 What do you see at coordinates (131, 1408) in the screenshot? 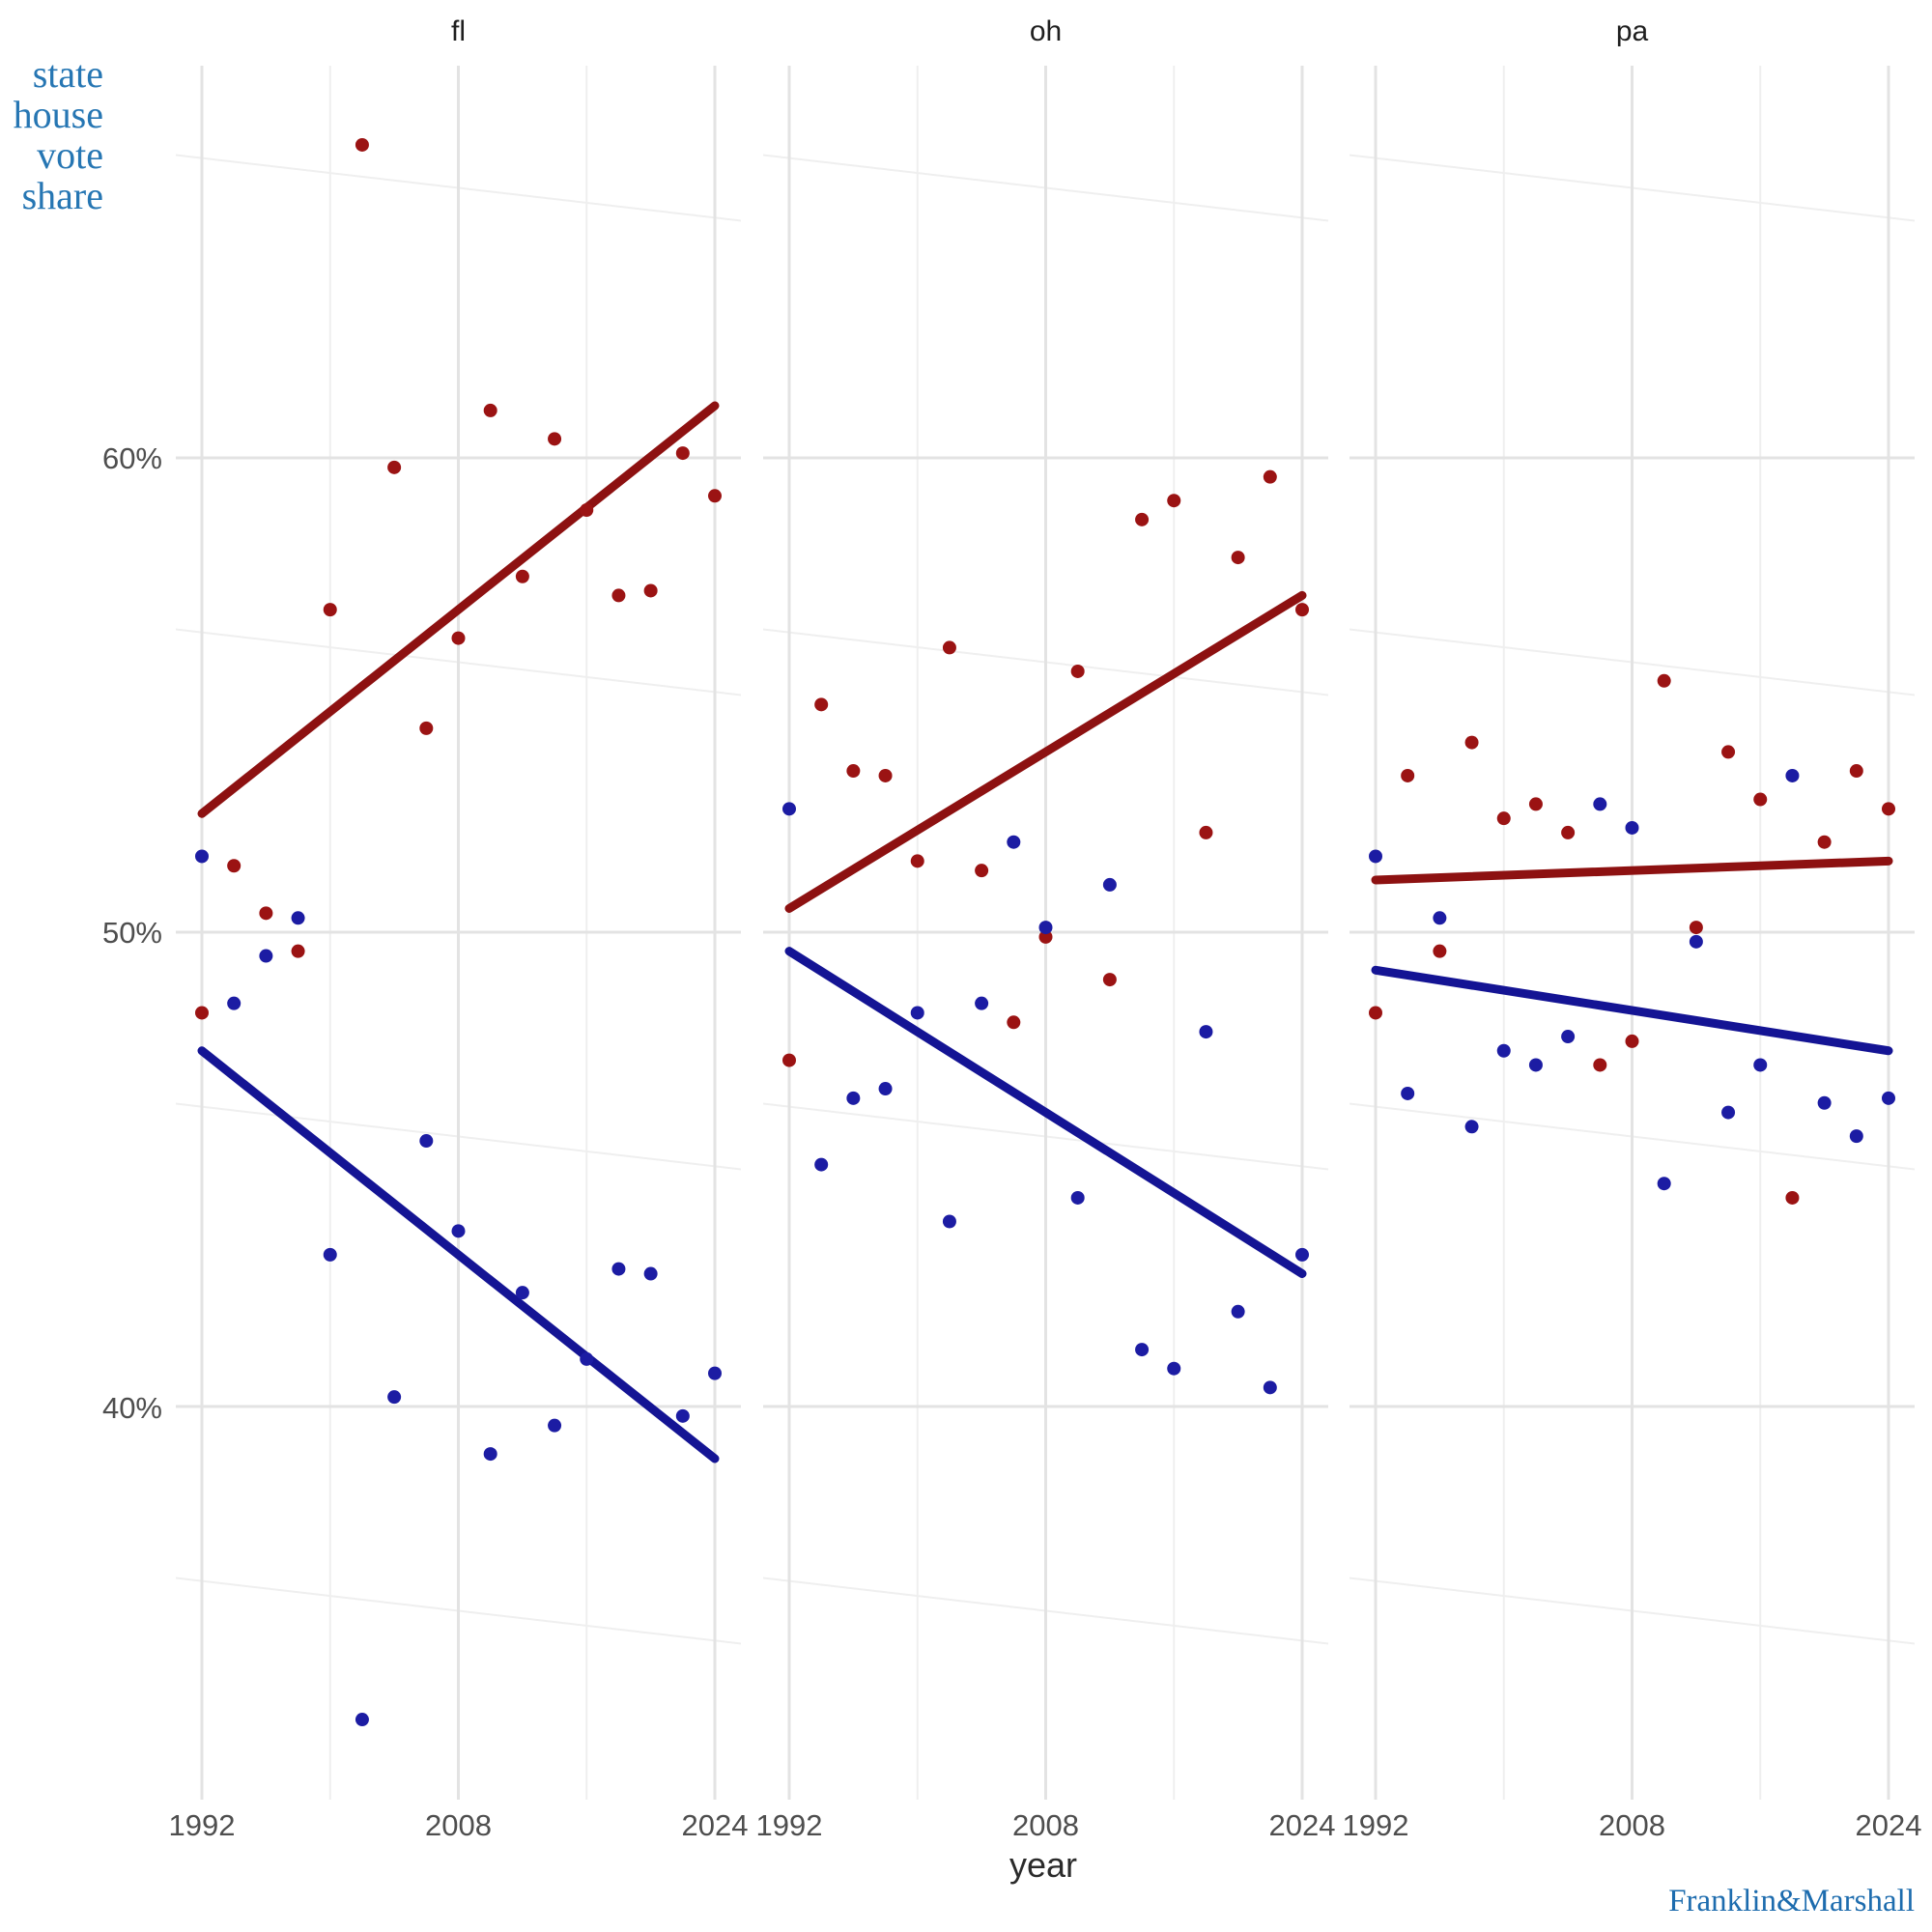
I see `y-tick-label: 40%` at bounding box center [131, 1408].